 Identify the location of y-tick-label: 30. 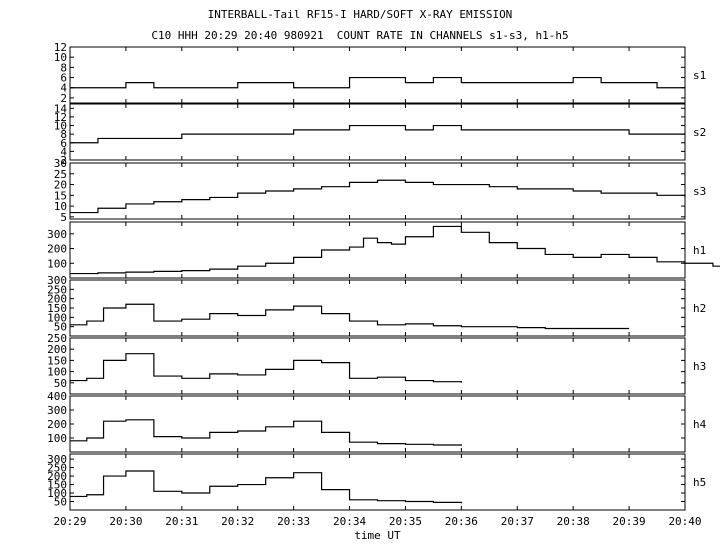
(60, 163).